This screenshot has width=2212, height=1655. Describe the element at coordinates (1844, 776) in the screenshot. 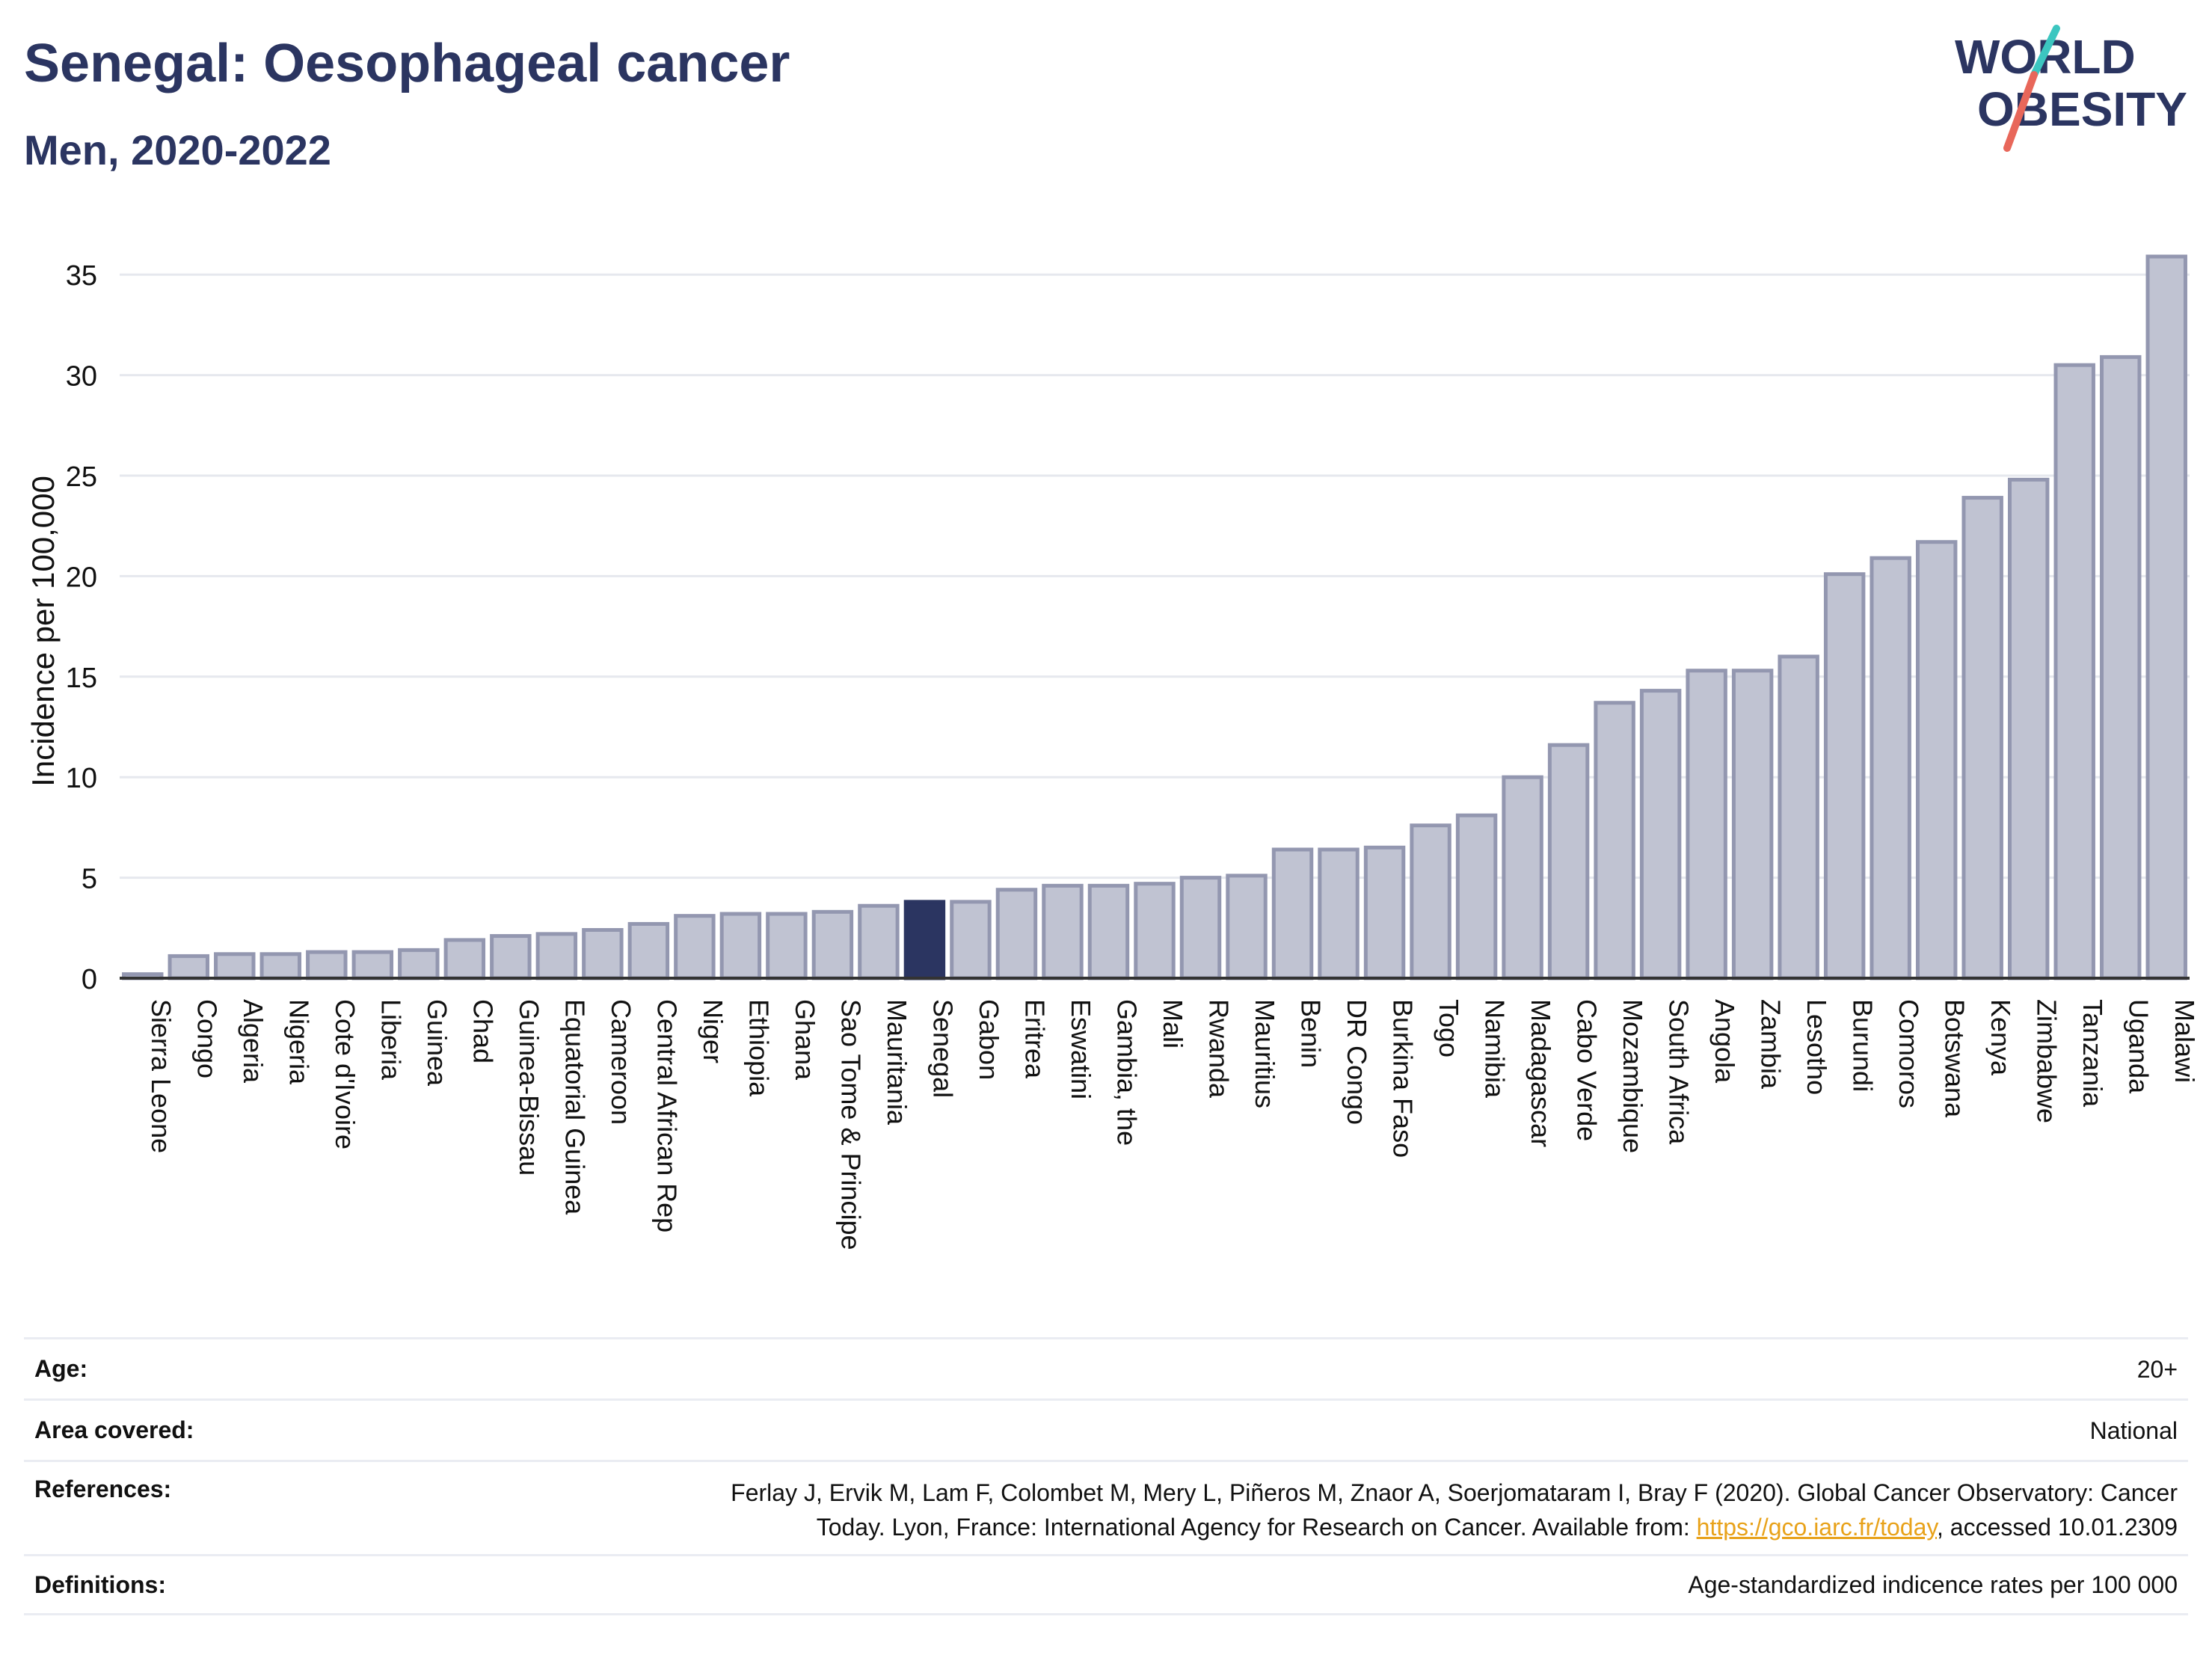

I see `bar-burundi` at that location.